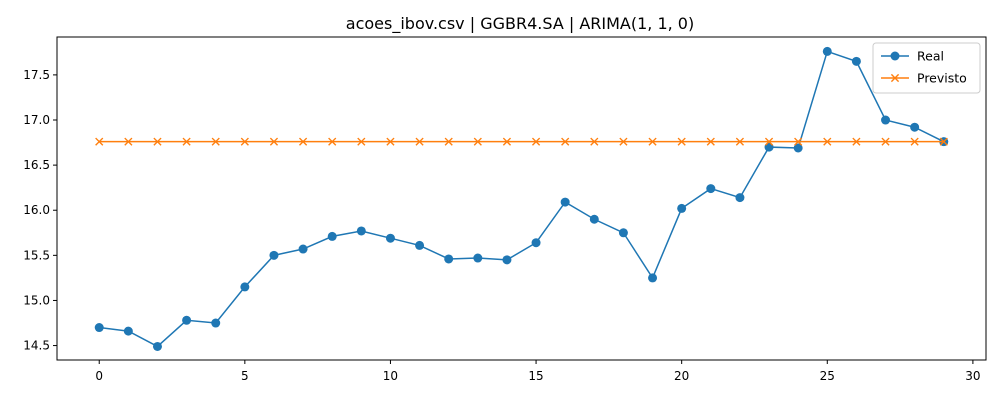 The image size is (1000, 404). Describe the element at coordinates (895, 78) in the screenshot. I see `legend-marker-x` at that location.